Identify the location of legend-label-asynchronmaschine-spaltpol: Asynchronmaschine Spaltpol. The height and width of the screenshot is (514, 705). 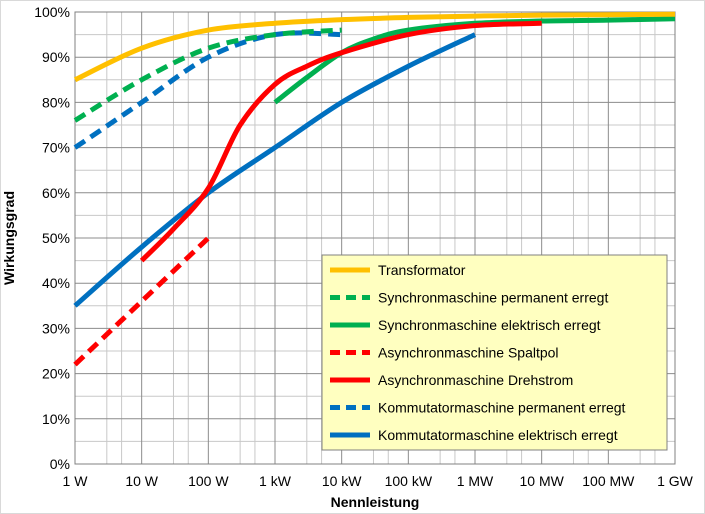
(468, 353).